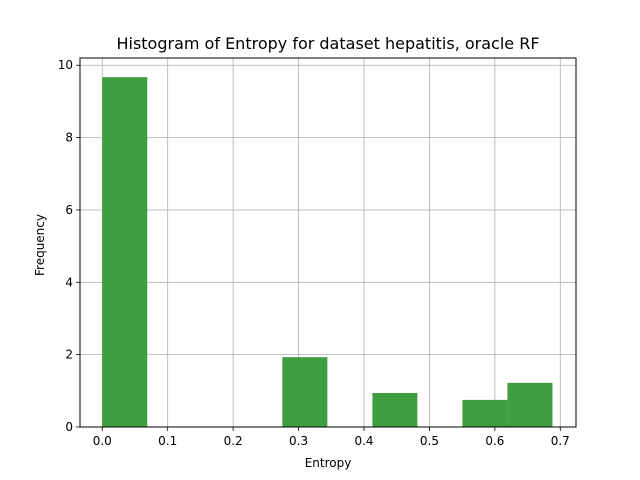 This screenshot has height=480, width=640. Describe the element at coordinates (298, 441) in the screenshot. I see `x-tick-label: 0.3` at that location.